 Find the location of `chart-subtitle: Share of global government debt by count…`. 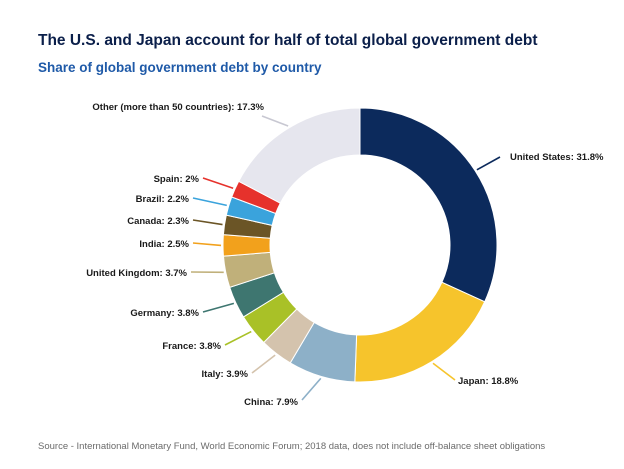

chart-subtitle: Share of global government debt by count… is located at coordinates (180, 67).